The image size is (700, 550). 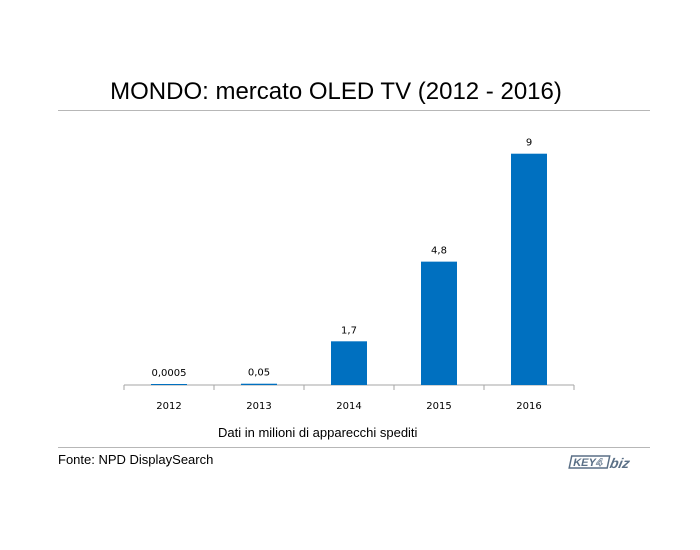 I want to click on bar-2013, so click(x=259, y=384).